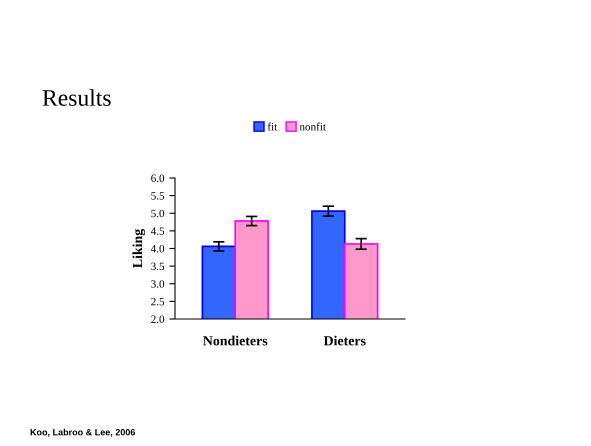 The height and width of the screenshot is (446, 591). Describe the element at coordinates (157, 319) in the screenshot. I see `y-tick-label: 2.0` at that location.